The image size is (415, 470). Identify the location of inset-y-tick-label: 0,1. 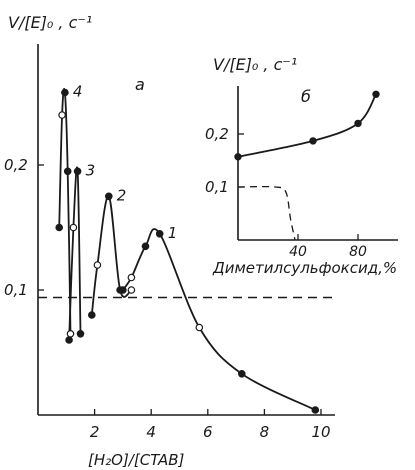
(217, 187).